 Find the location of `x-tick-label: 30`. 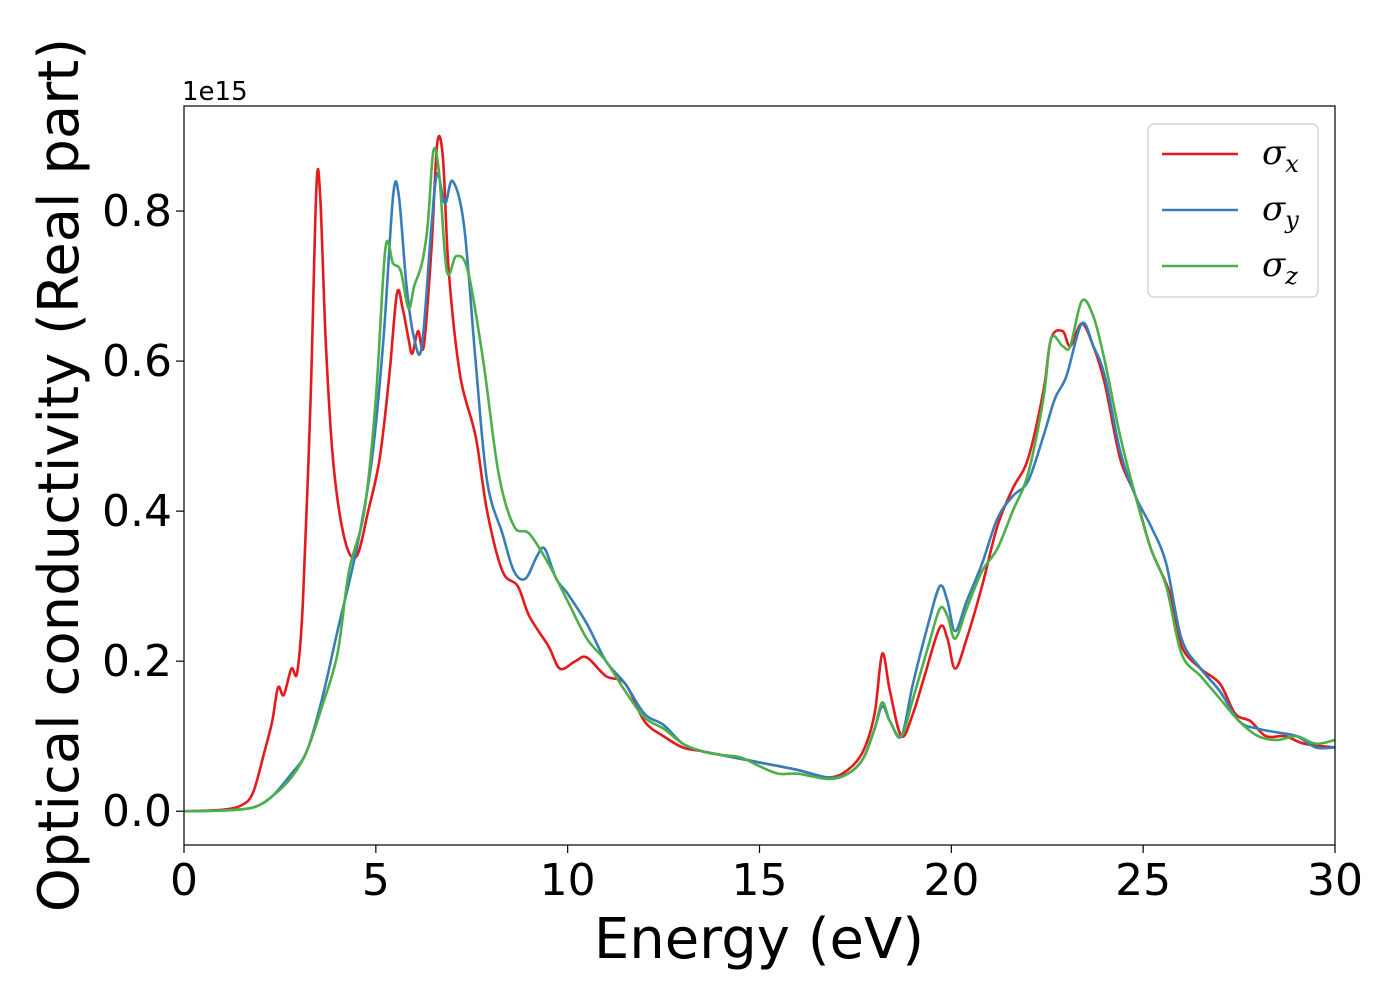

x-tick-label: 30 is located at coordinates (1335, 880).